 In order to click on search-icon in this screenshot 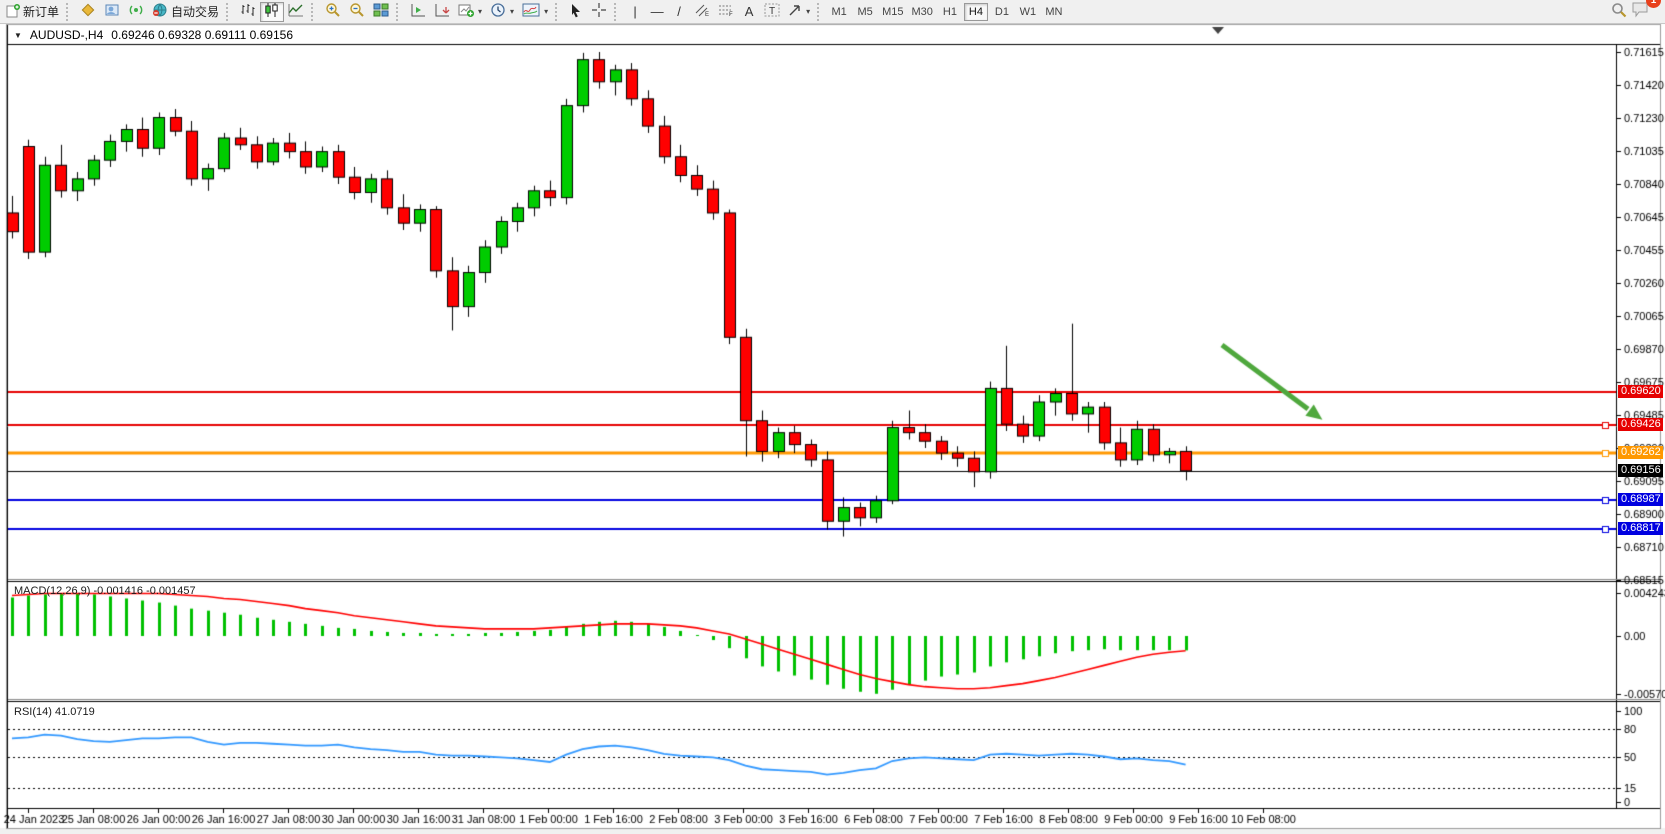, I will do `click(1619, 11)`.